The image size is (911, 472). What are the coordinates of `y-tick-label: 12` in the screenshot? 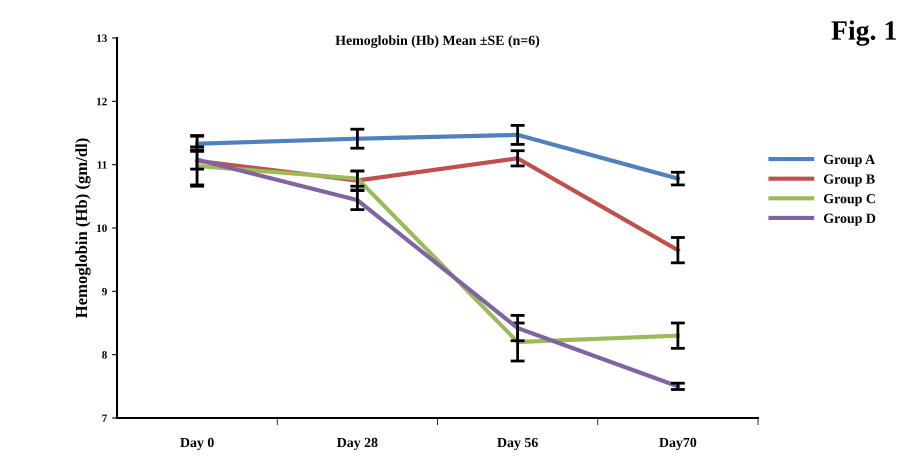 It's located at (102, 102).